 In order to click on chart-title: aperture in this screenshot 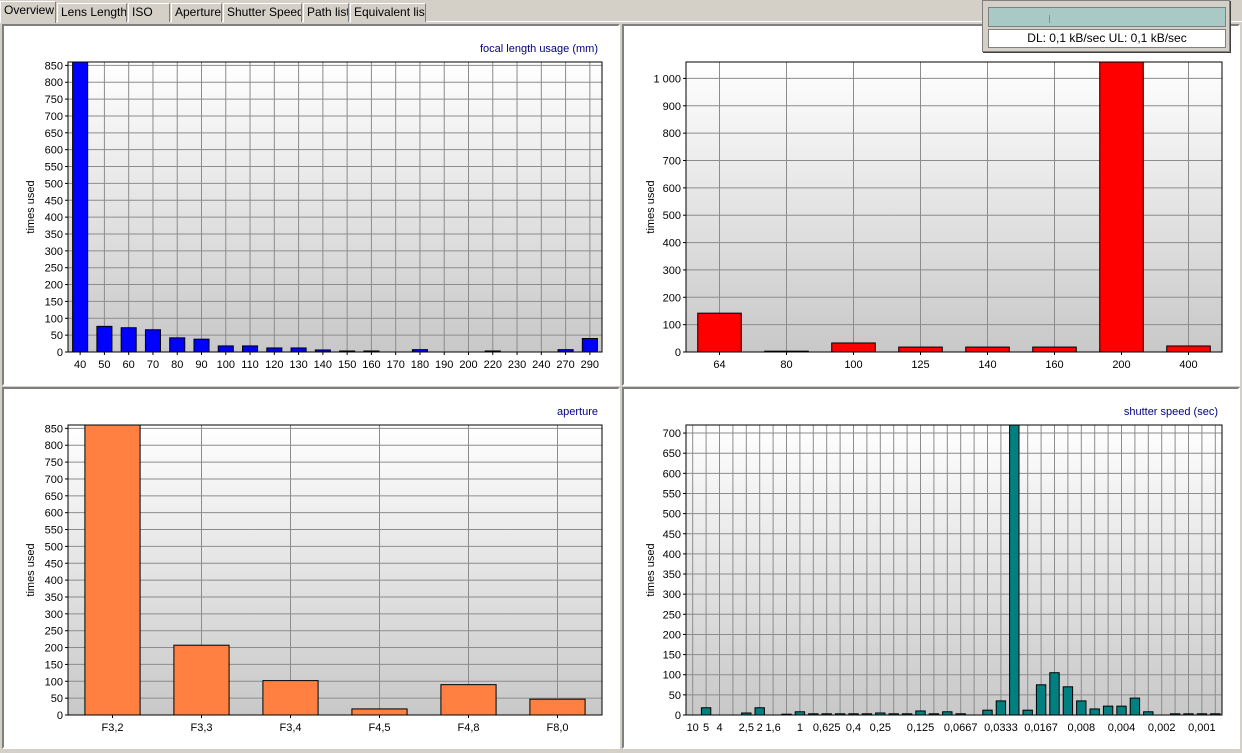, I will do `click(577, 412)`.